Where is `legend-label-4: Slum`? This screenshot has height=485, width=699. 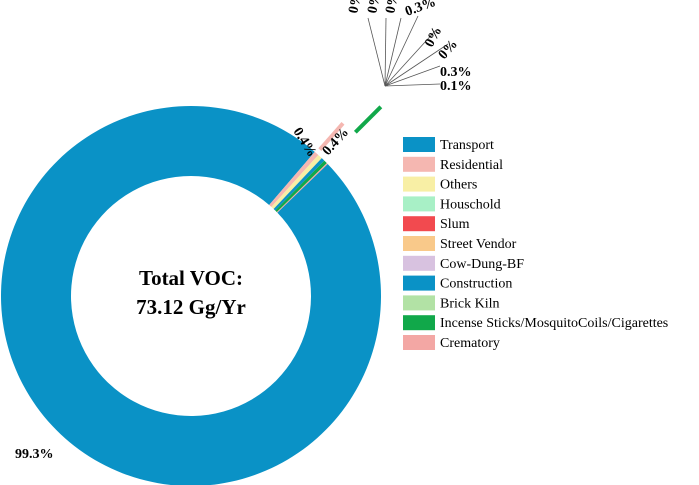 legend-label-4: Slum is located at coordinates (455, 224).